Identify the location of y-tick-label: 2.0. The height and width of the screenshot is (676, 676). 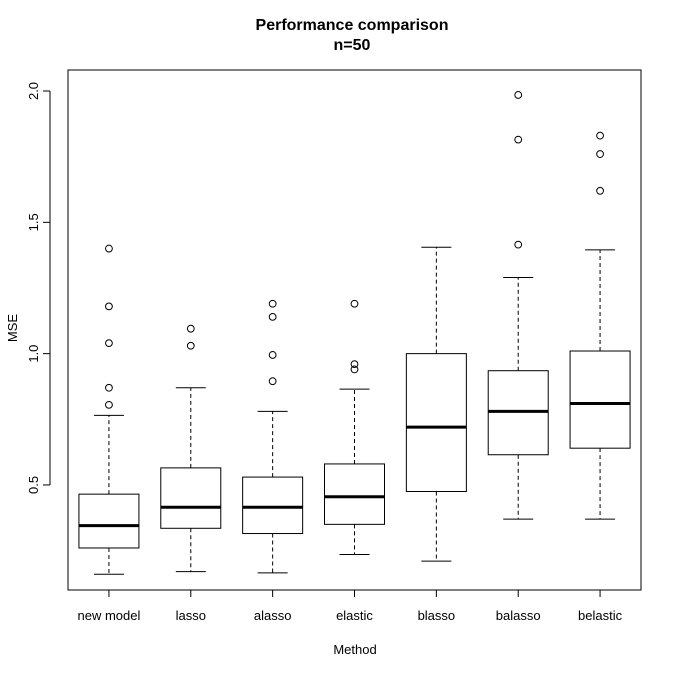
(33, 91).